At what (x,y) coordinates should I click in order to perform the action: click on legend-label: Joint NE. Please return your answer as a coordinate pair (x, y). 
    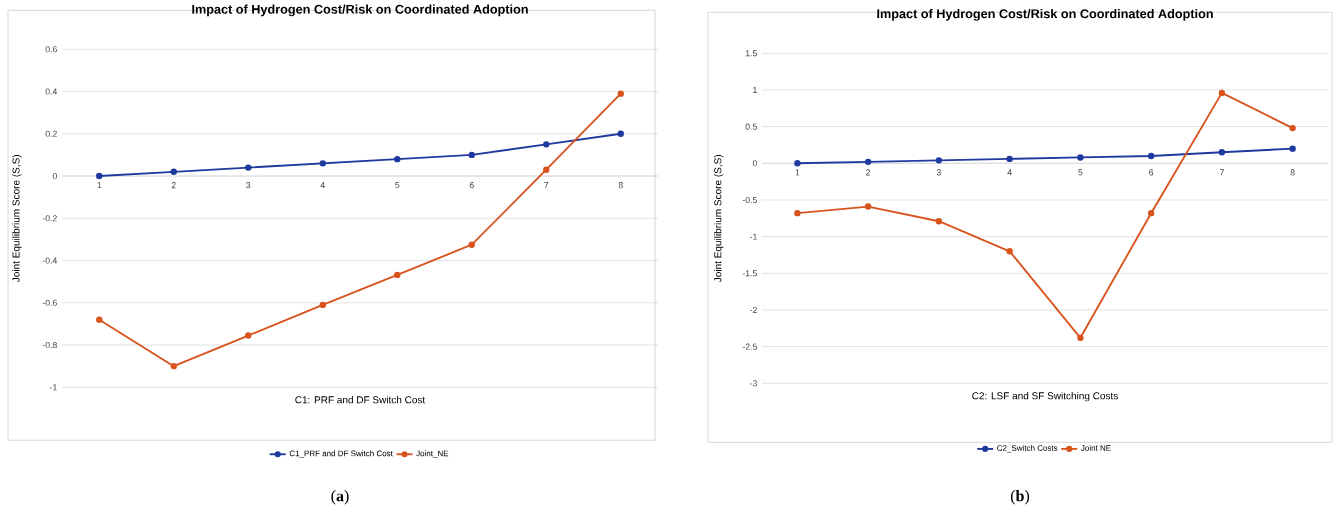
    Looking at the image, I should click on (1096, 447).